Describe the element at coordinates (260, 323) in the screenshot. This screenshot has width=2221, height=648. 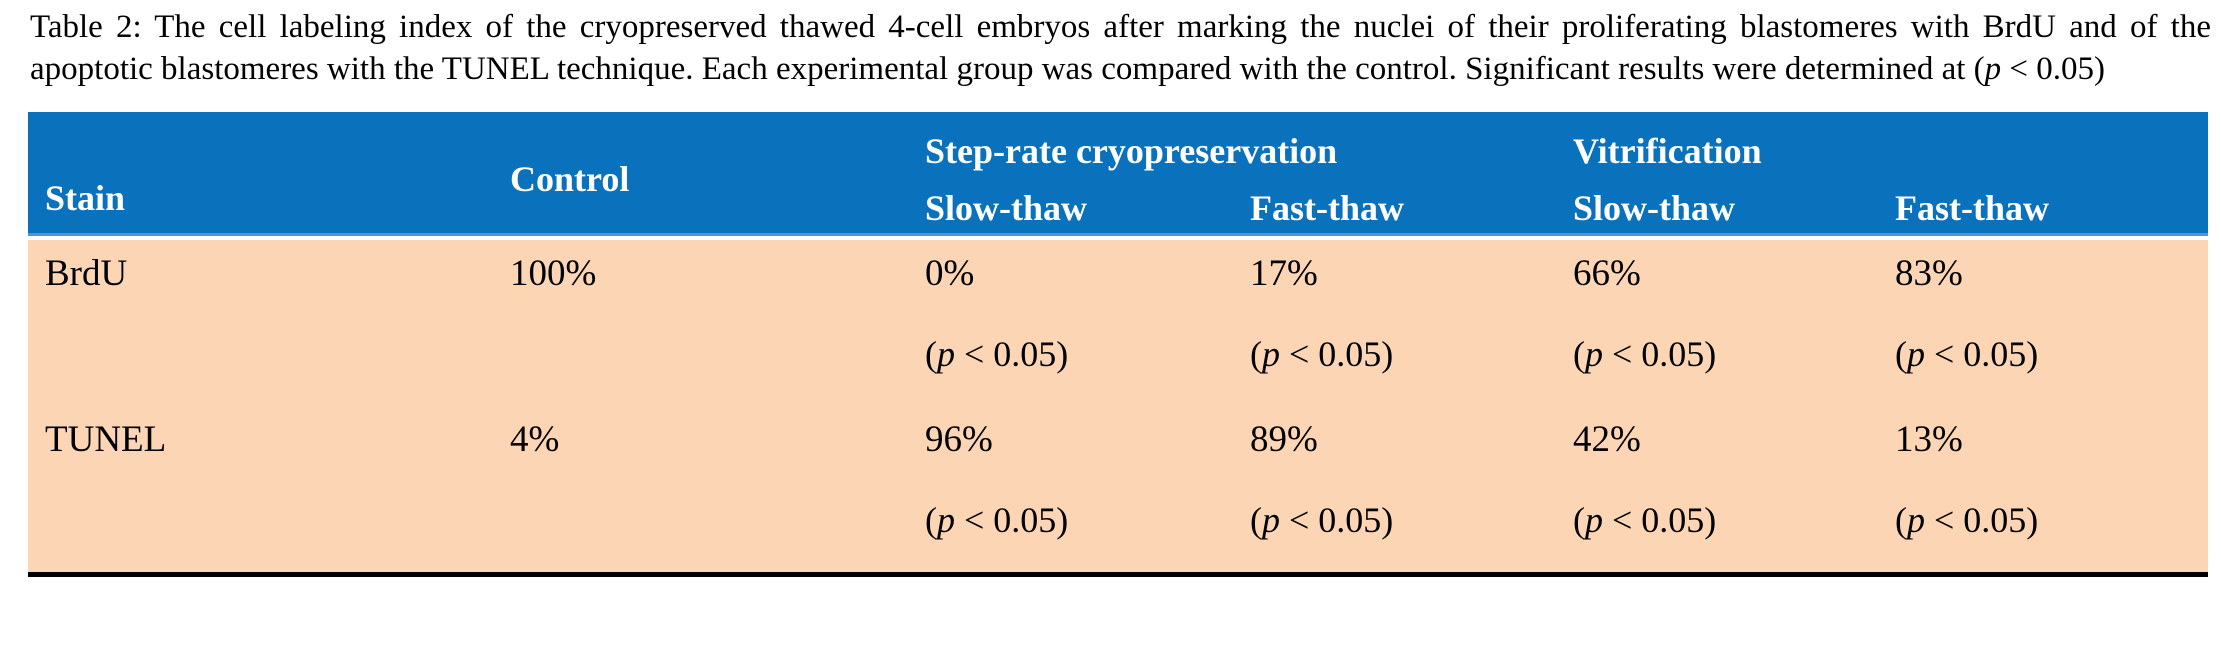
I see `row-label-cell: BrdU` at that location.